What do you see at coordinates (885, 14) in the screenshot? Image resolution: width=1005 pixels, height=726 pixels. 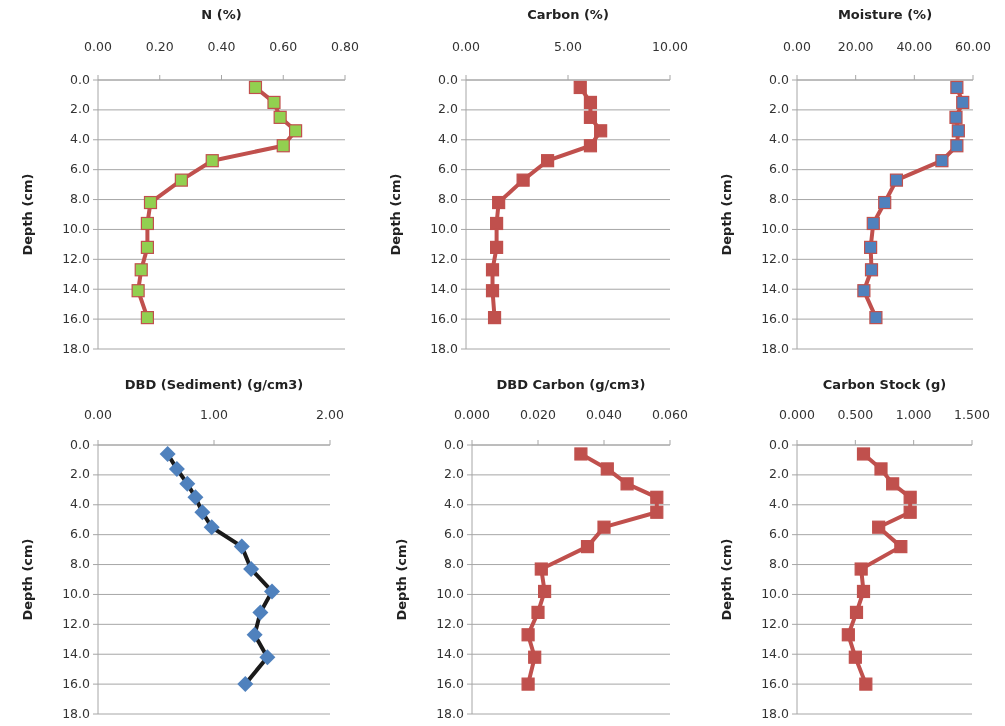 I see `chart-title: Moisture (%)` at bounding box center [885, 14].